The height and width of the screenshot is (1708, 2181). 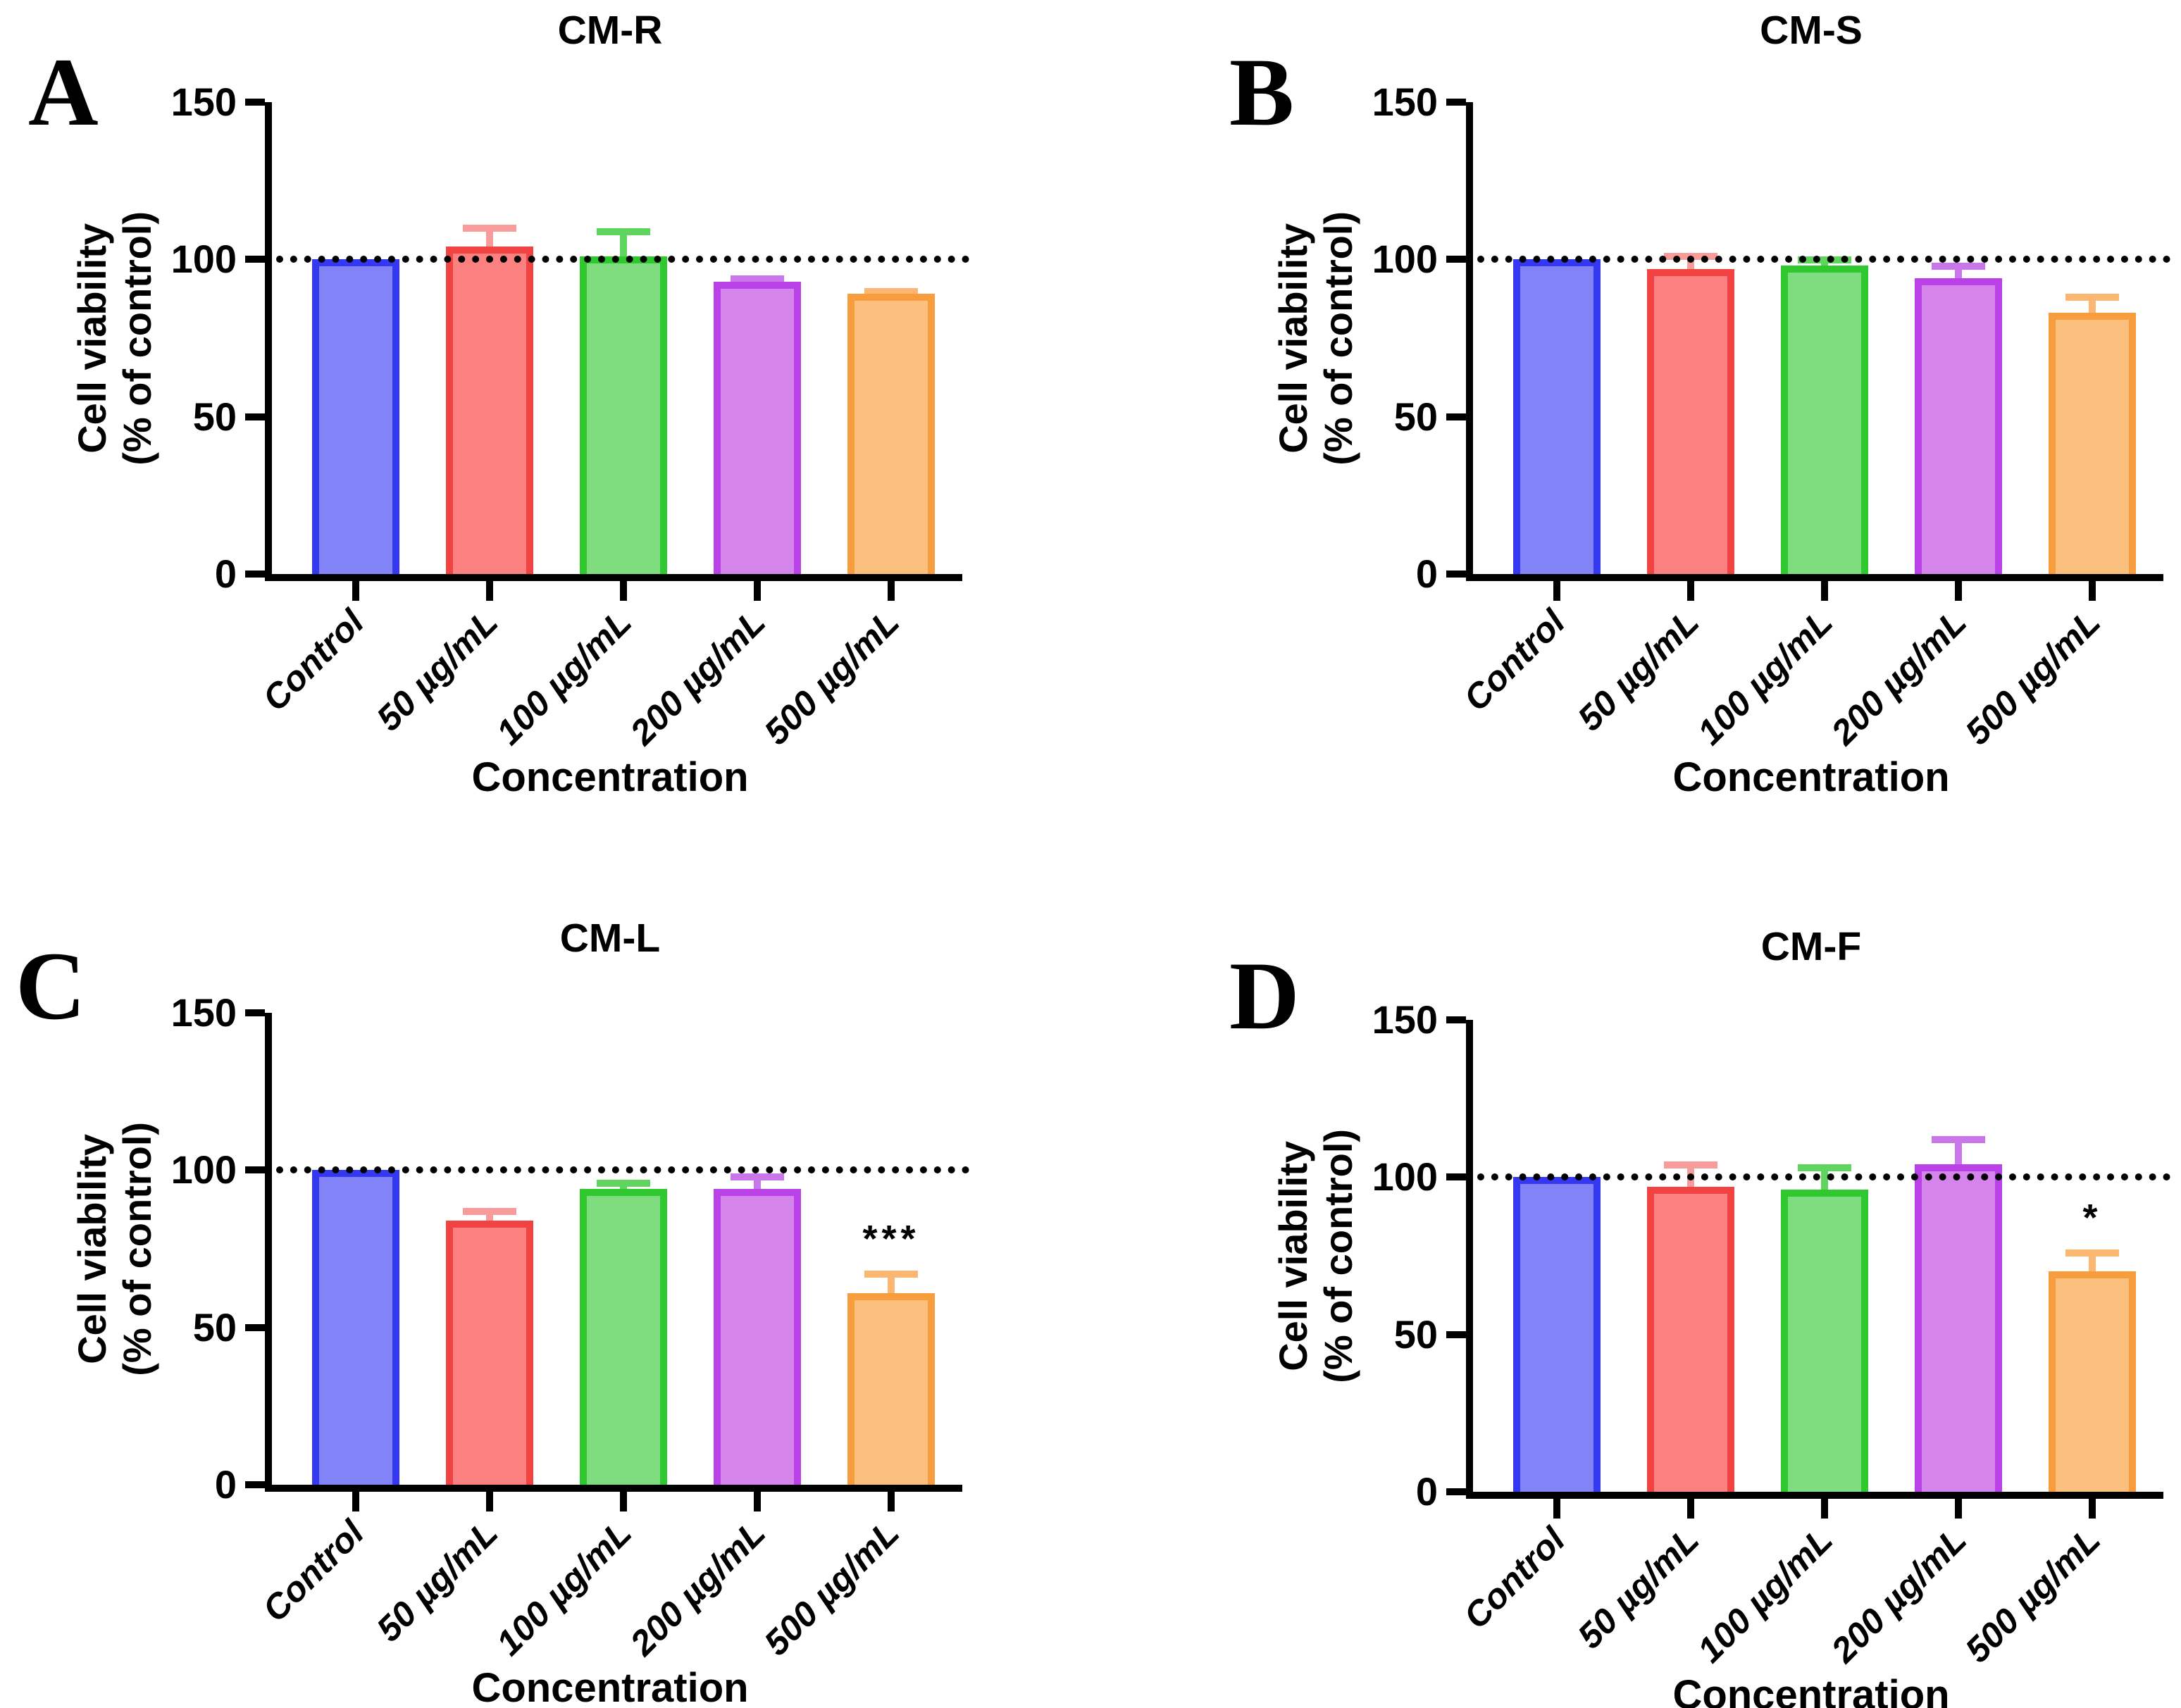 I want to click on panel-letter: A, so click(x=63, y=92).